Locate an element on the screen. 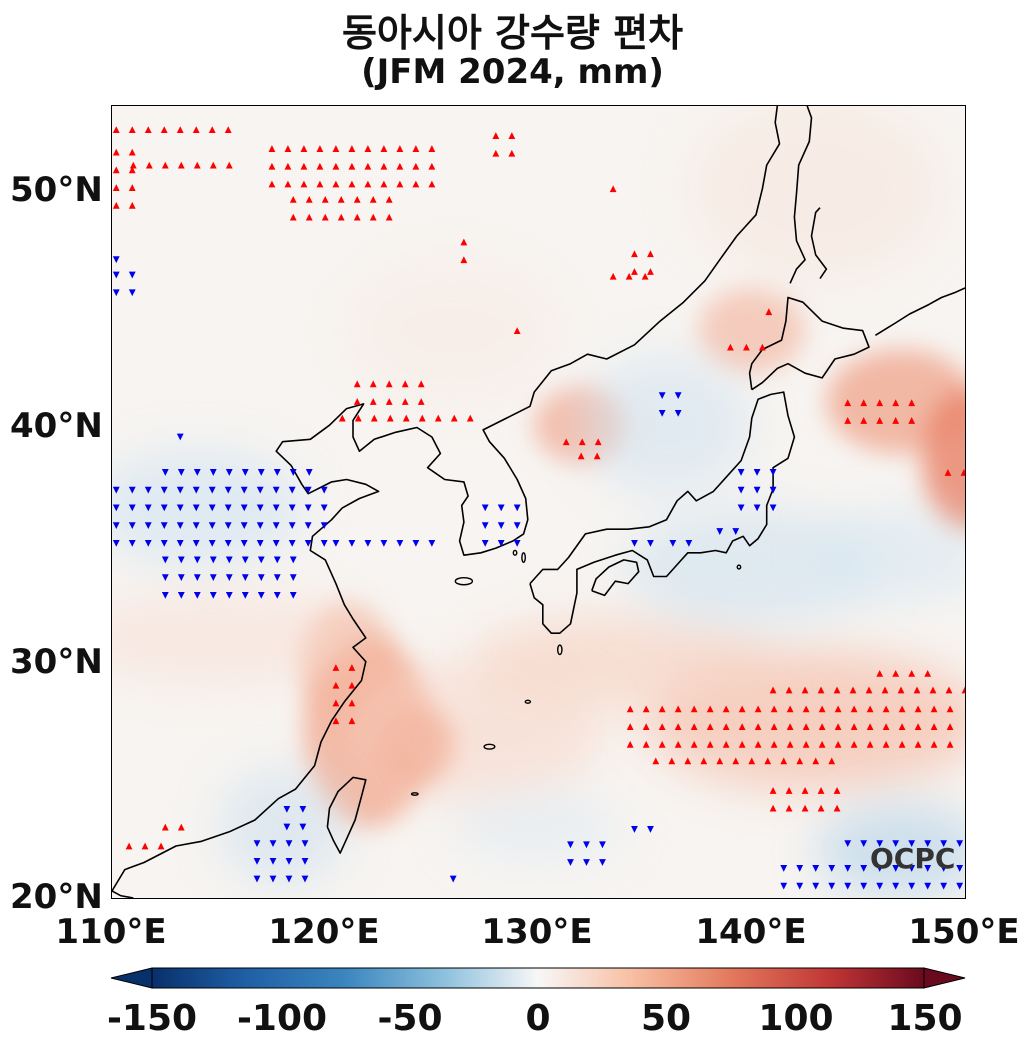 The image size is (1025, 1050). colorbar-gradient is located at coordinates (538, 978).